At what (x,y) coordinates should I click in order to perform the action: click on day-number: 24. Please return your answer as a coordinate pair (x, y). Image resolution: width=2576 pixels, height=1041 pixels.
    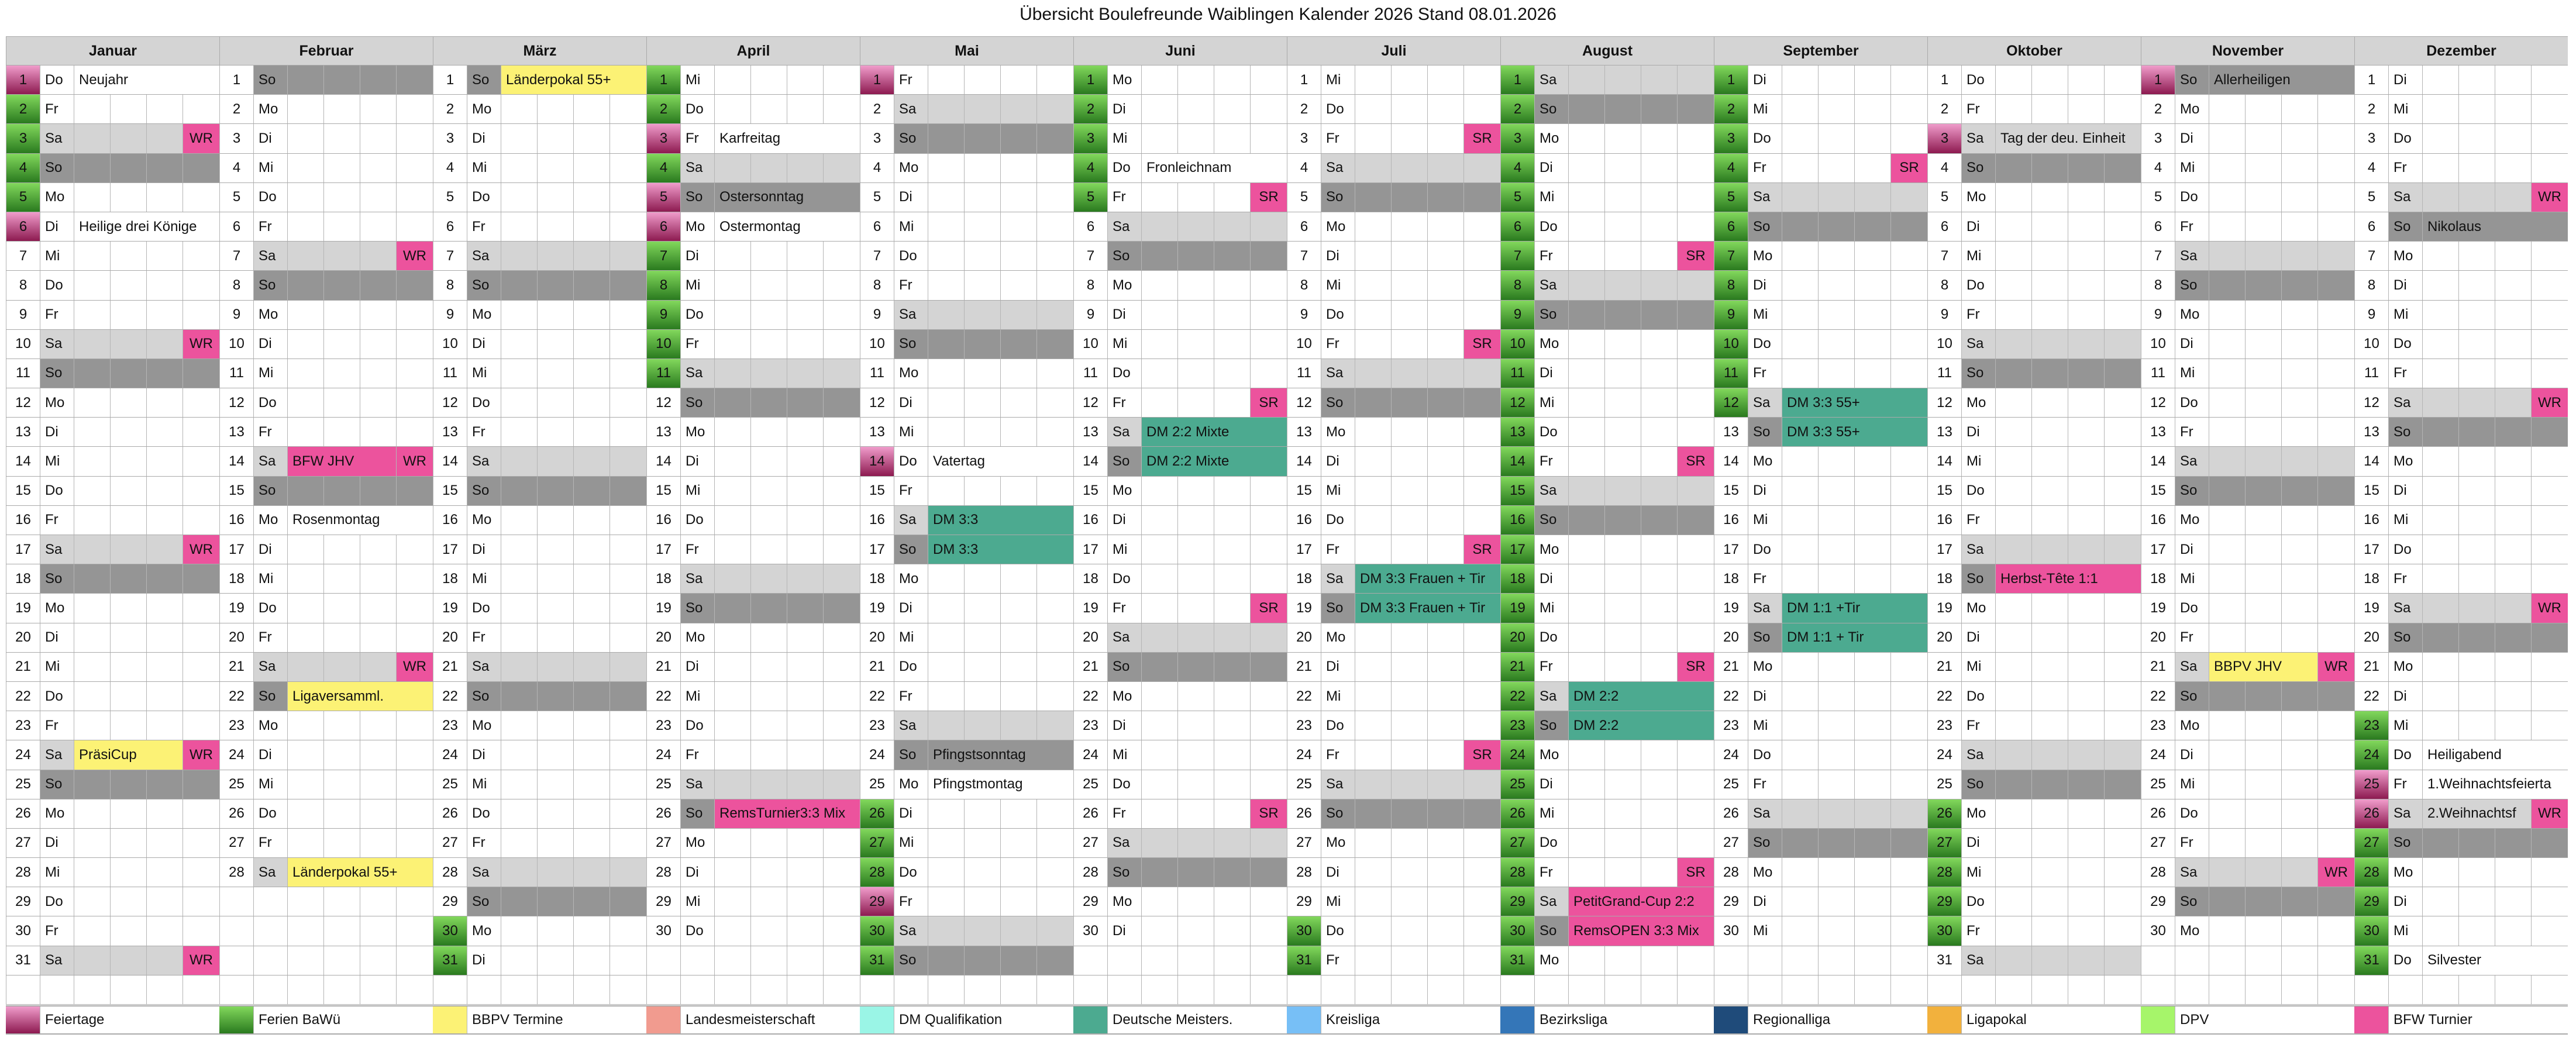
    Looking at the image, I should click on (1517, 755).